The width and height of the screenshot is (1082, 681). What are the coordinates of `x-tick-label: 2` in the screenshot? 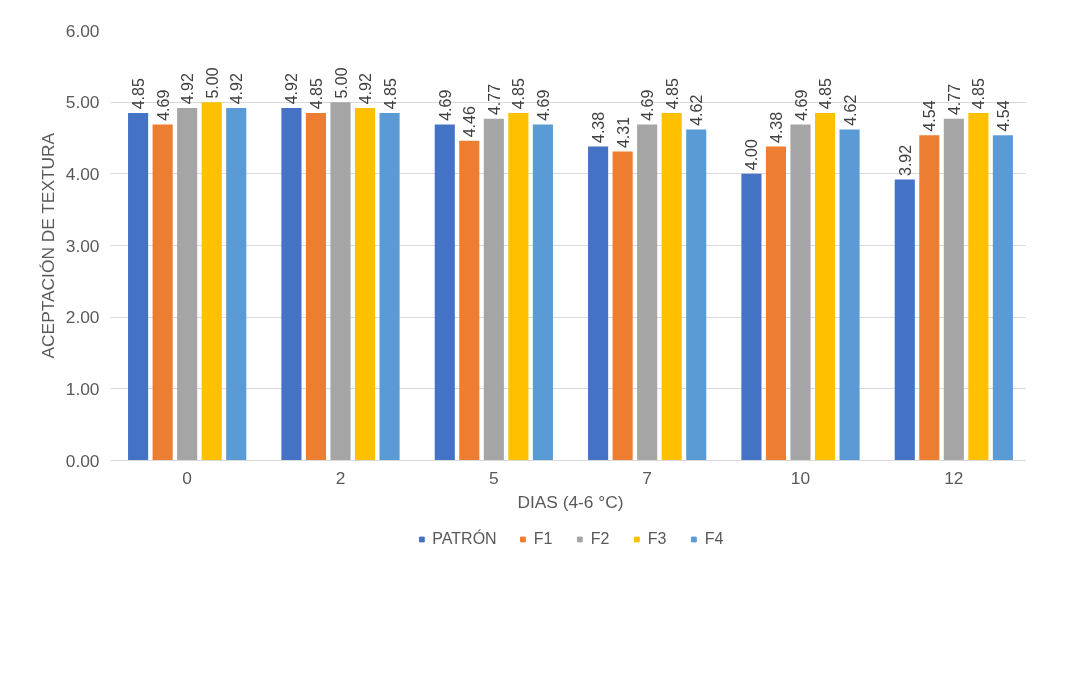 It's located at (340, 477).